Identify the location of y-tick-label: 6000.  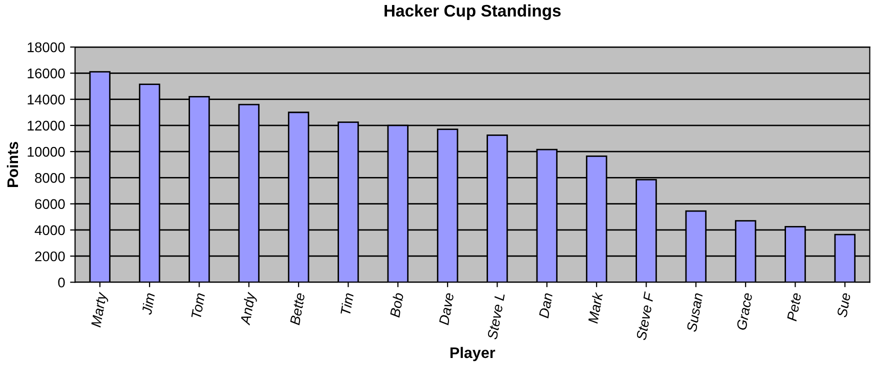
(50, 204).